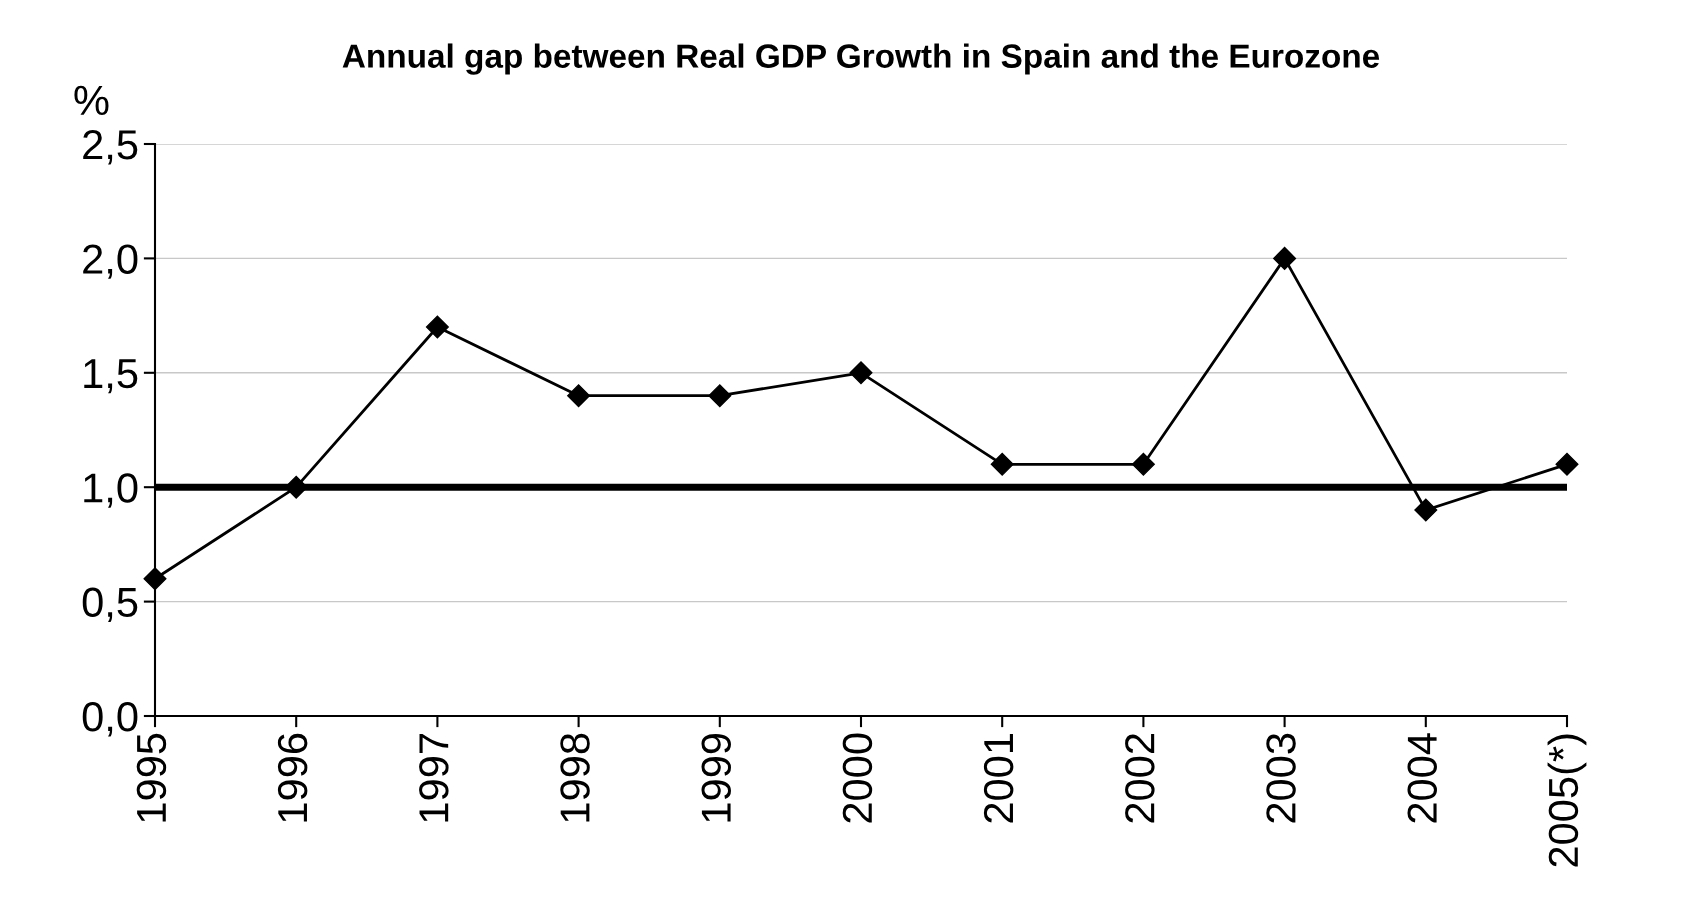 The image size is (1700, 924). What do you see at coordinates (716, 777) in the screenshot?
I see `x-tick-label: 1999` at bounding box center [716, 777].